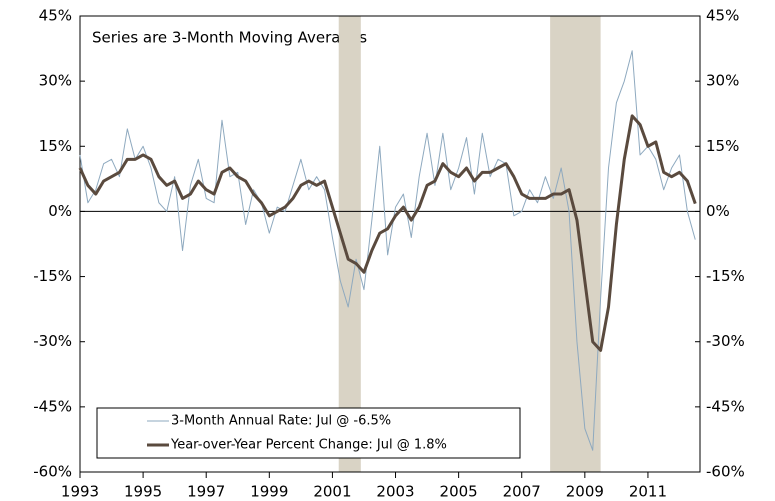 The height and width of the screenshot is (501, 775). I want to click on y-tick-label: -15%, so click(52, 276).